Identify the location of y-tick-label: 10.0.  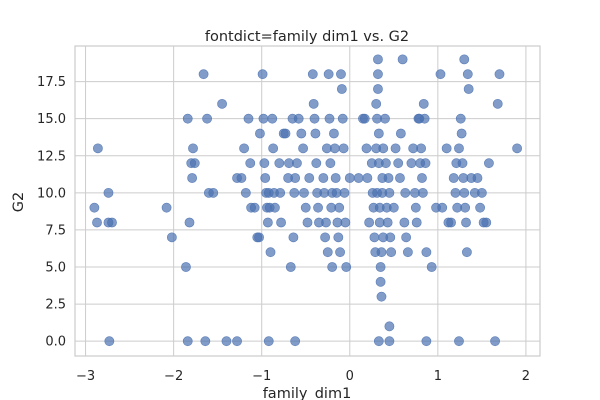
(51, 193).